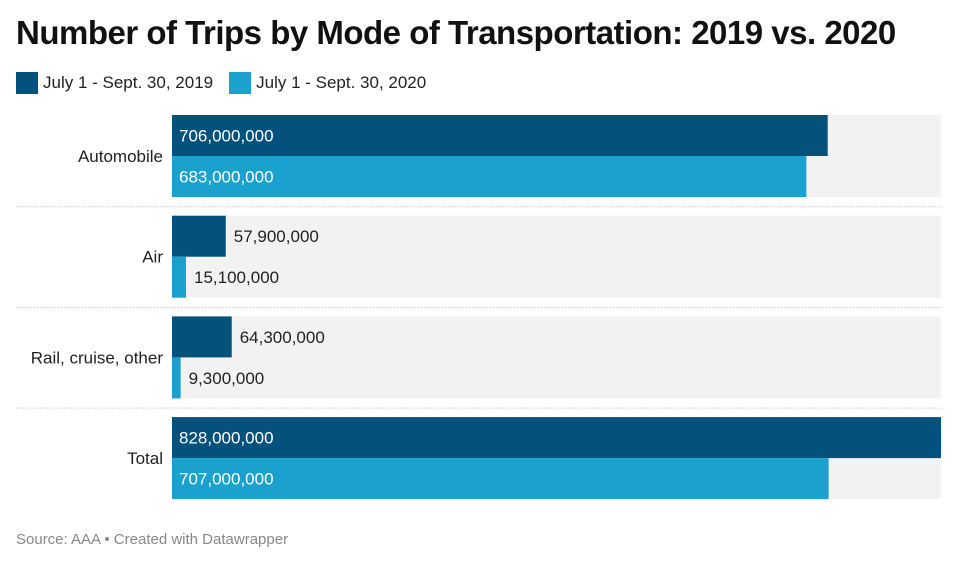 This screenshot has width=958, height=569. Describe the element at coordinates (145, 458) in the screenshot. I see `category-label: Total` at that location.